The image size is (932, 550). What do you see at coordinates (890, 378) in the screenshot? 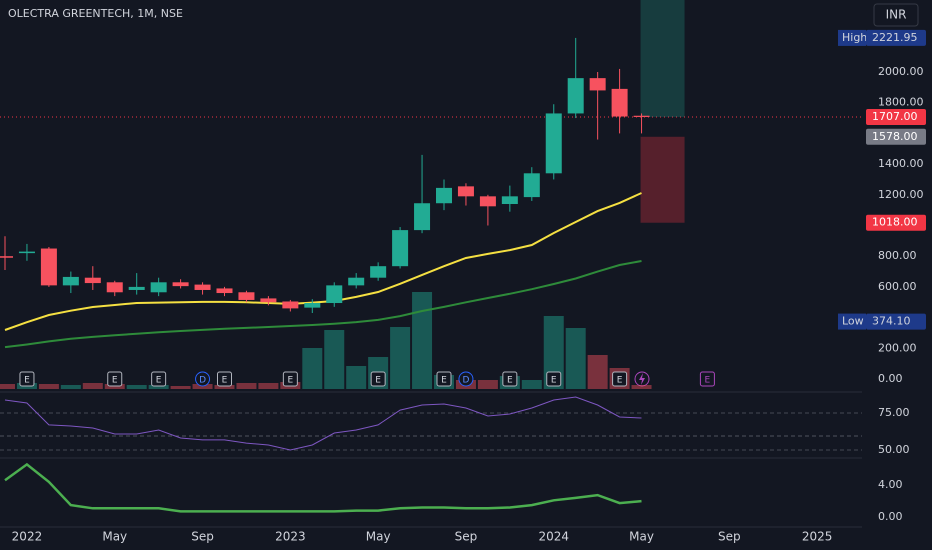
I see `y-tick-label: 0.00` at bounding box center [890, 378].